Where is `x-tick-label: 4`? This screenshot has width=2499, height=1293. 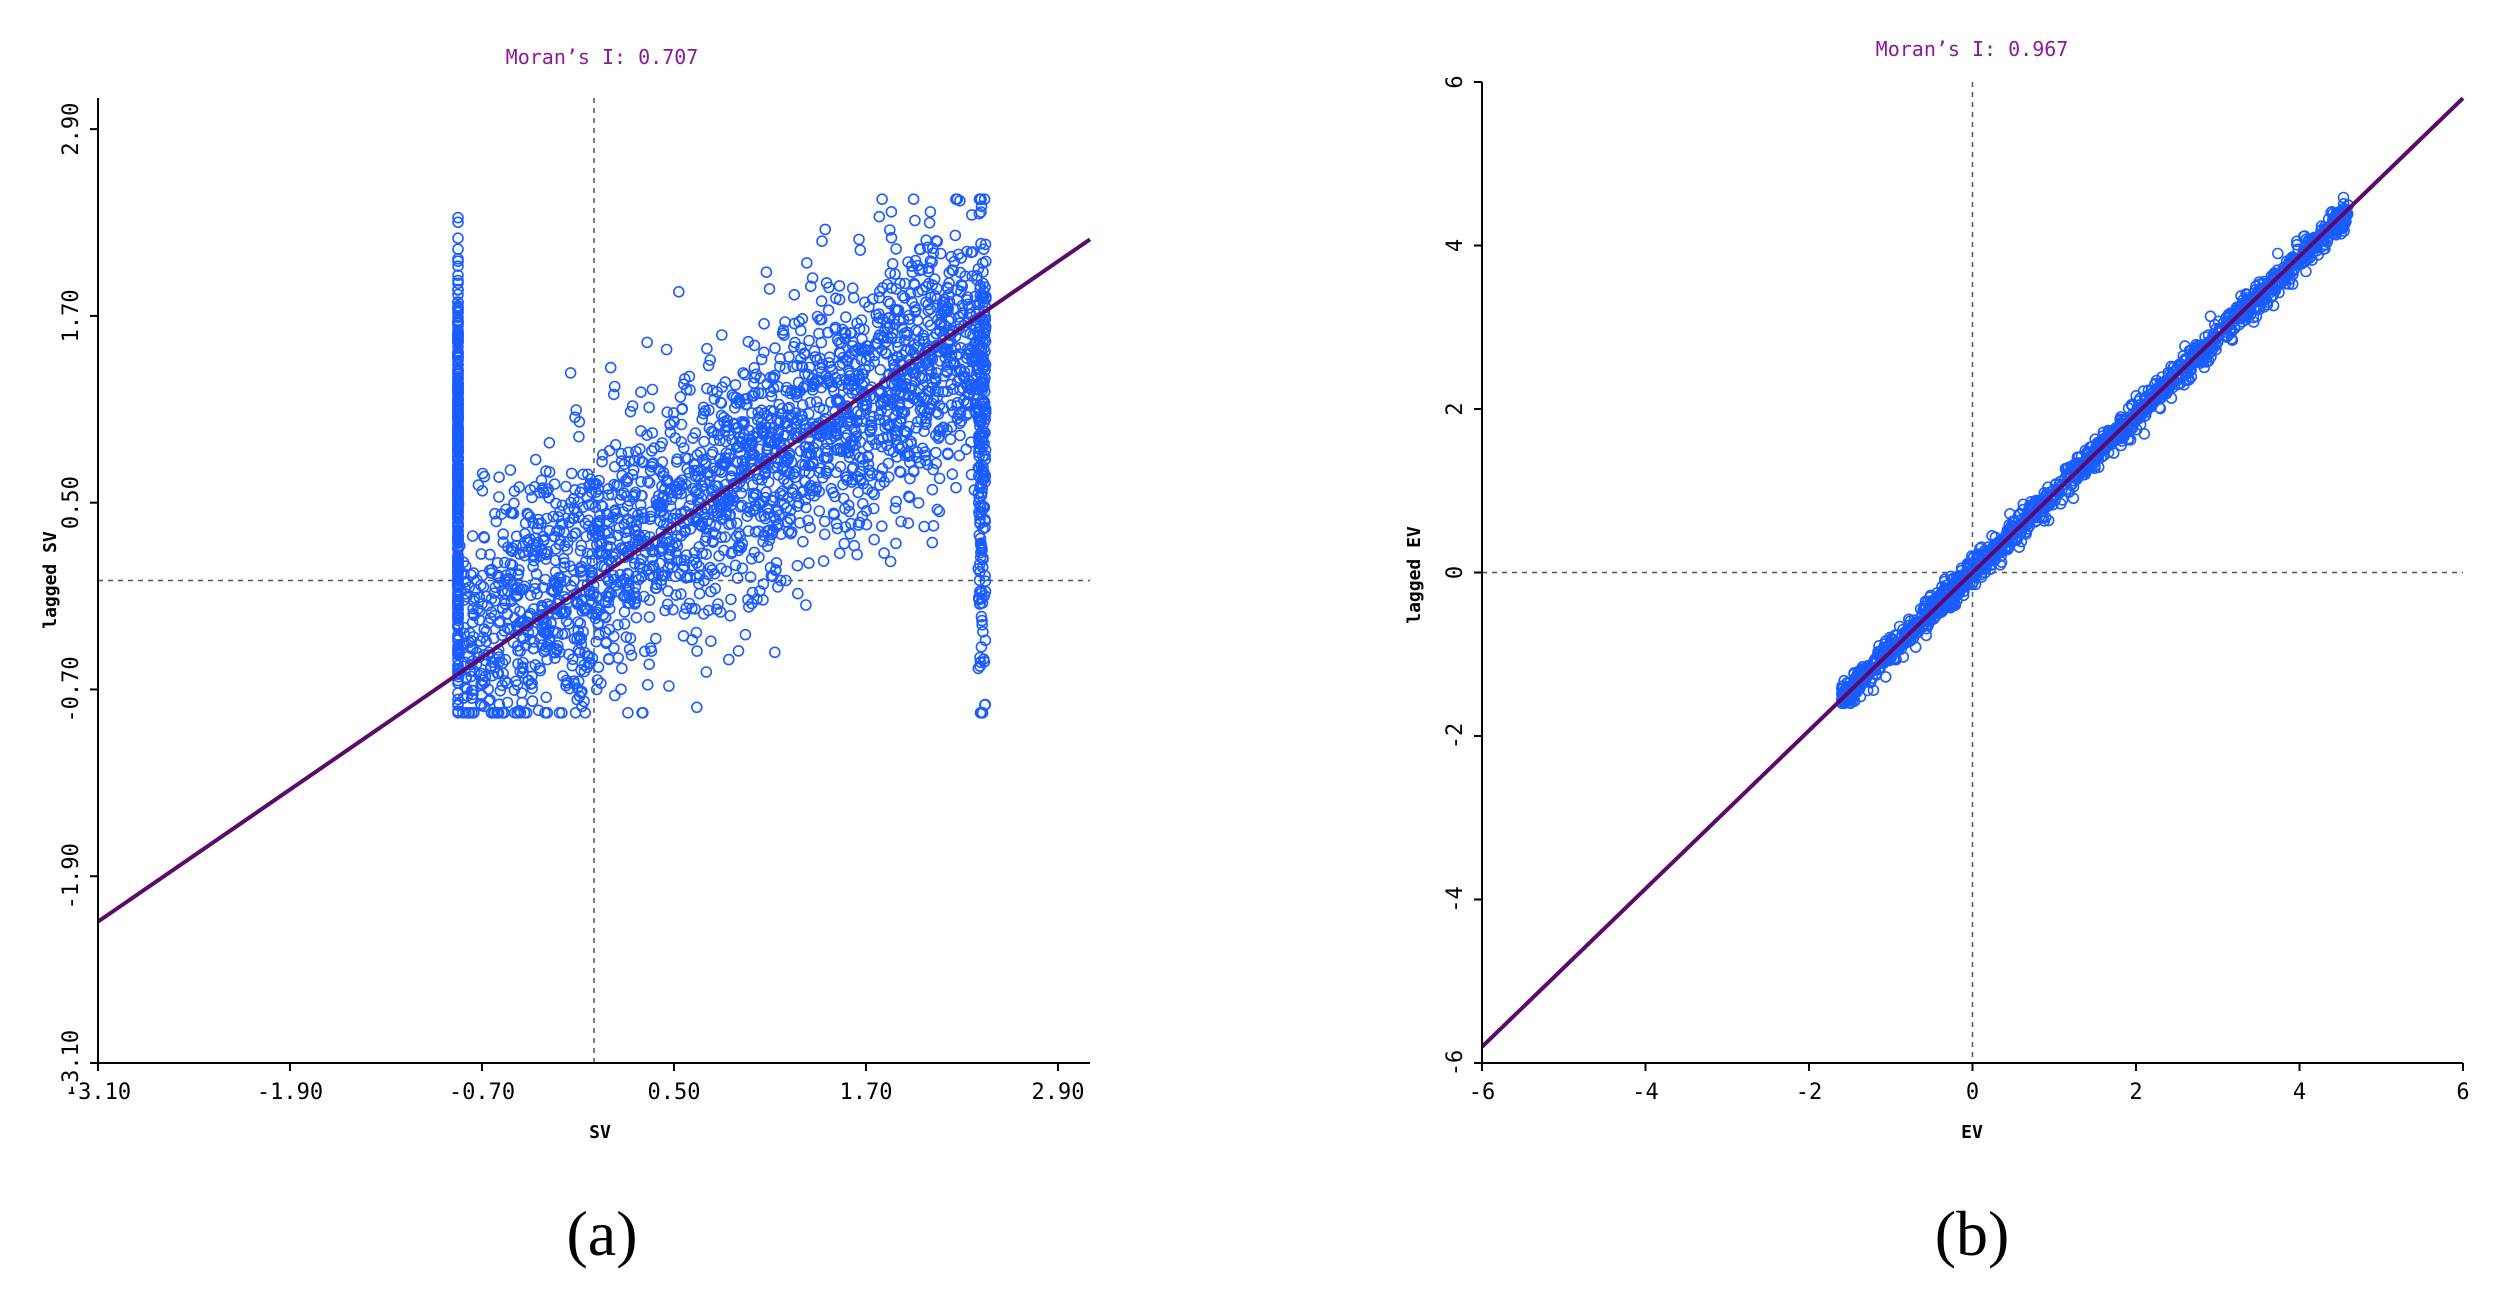 x-tick-label: 4 is located at coordinates (2299, 1092).